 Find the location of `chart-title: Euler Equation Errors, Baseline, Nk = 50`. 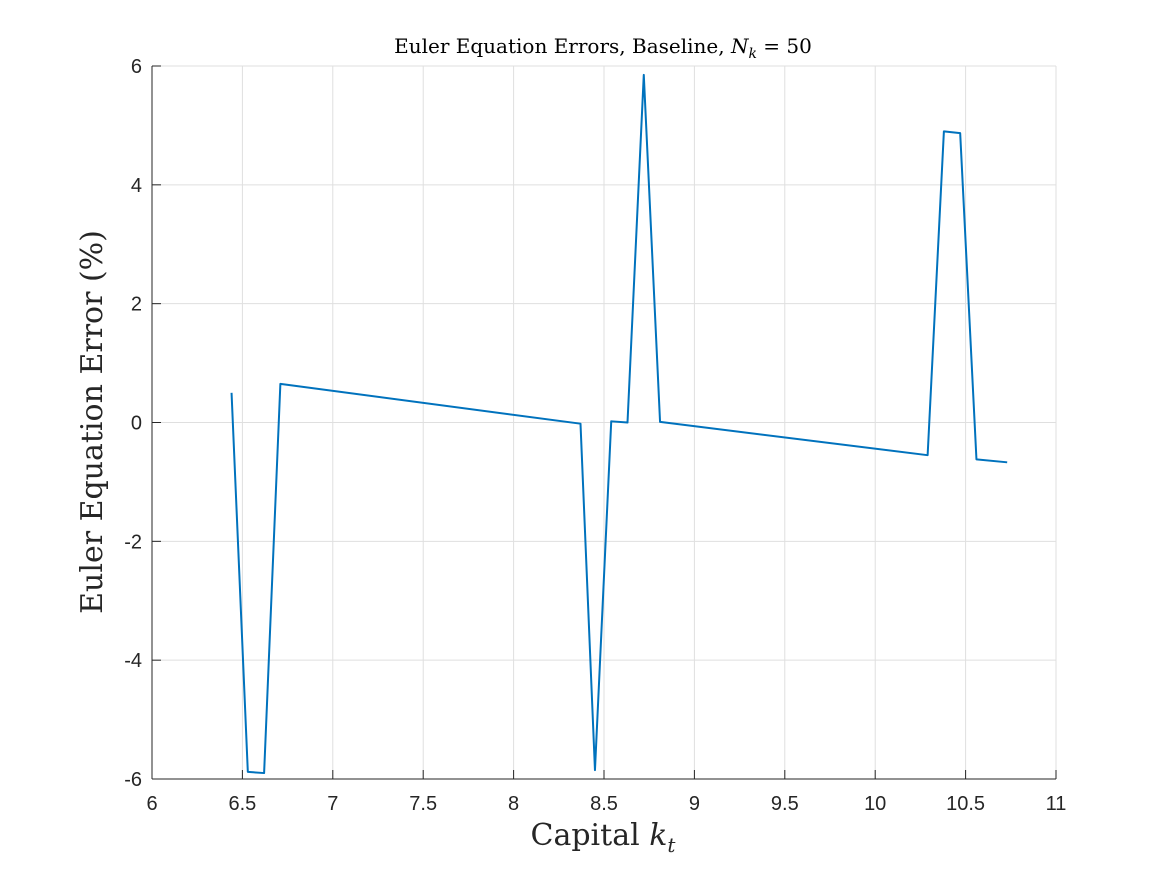

chart-title: Euler Equation Errors, Baseline, Nk = 50 is located at coordinates (603, 48).